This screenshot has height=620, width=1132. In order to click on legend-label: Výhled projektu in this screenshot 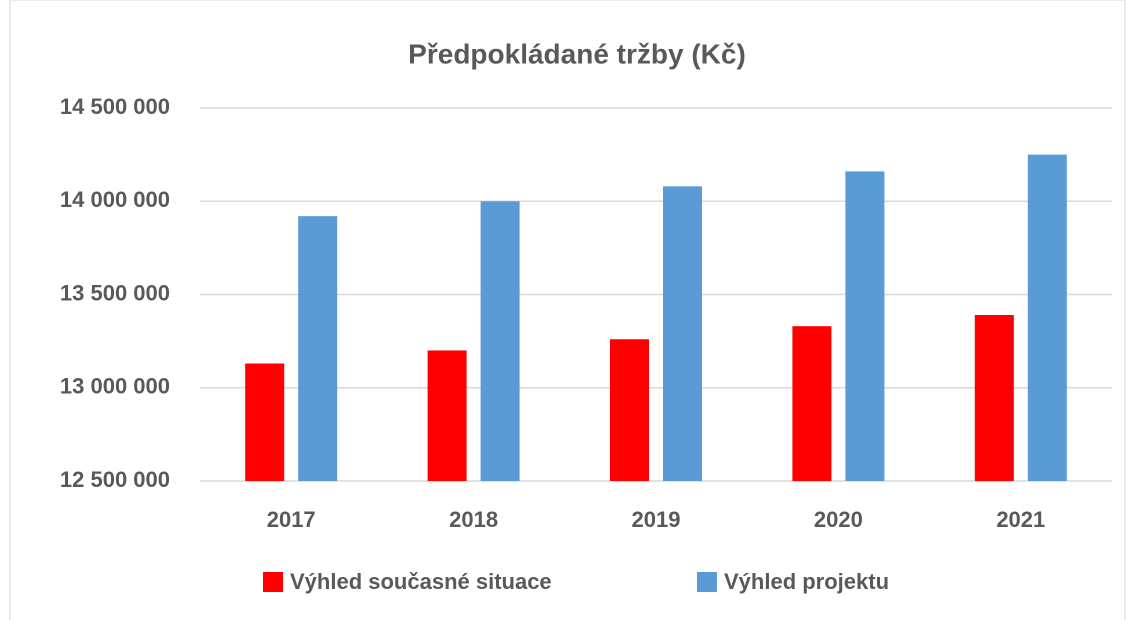, I will do `click(806, 581)`.